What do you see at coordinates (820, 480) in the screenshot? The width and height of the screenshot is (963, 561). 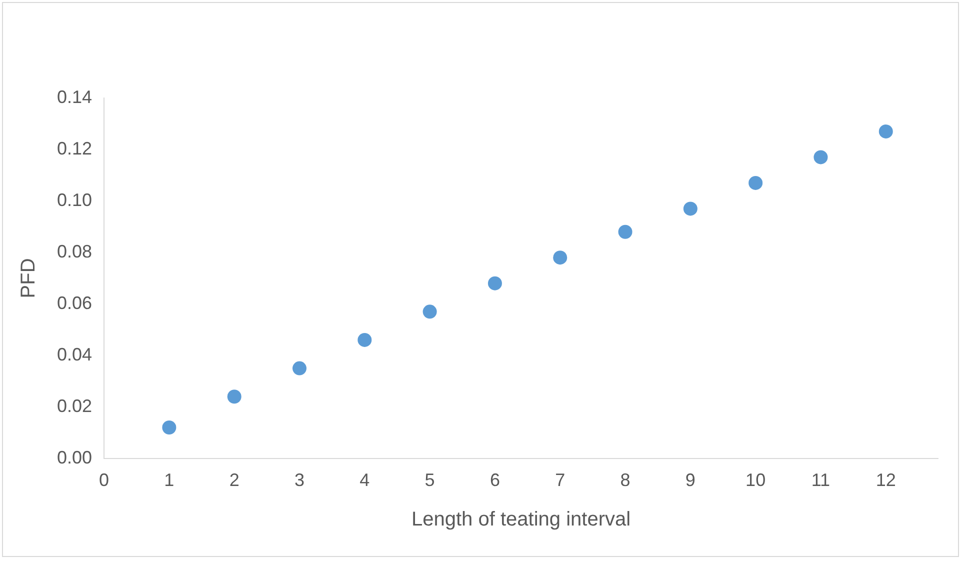 I see `x-tick-label: 11` at bounding box center [820, 480].